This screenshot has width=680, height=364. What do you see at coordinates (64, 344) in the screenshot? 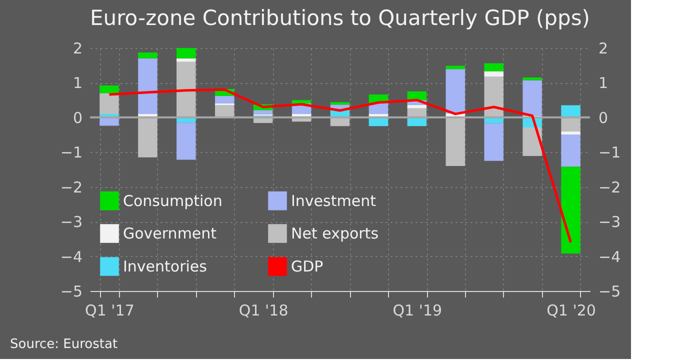
I see `source-note: Source: Eurostat` at bounding box center [64, 344].